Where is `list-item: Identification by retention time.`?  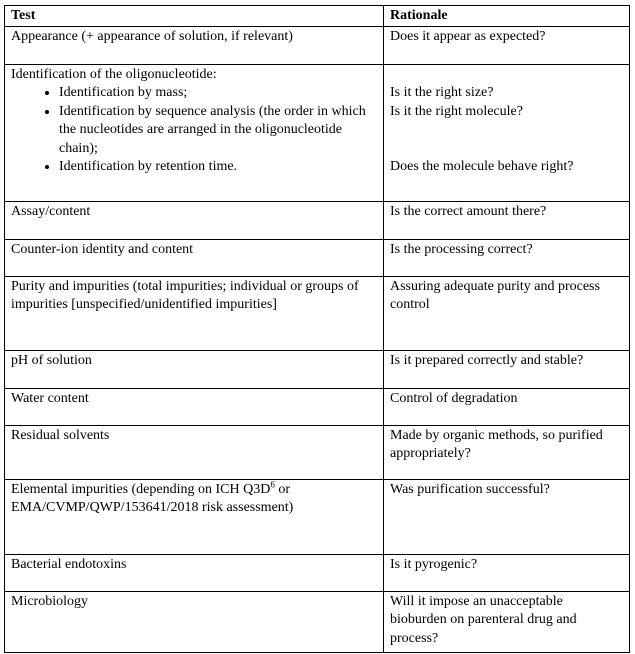 list-item: Identification by retention time. is located at coordinates (218, 167).